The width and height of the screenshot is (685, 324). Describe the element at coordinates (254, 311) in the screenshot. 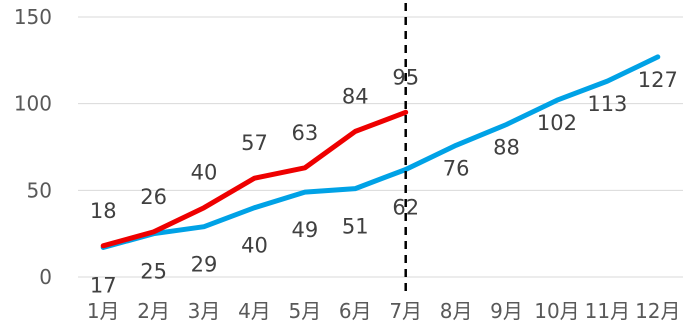

I see `x-tick-label: 4月` at that location.